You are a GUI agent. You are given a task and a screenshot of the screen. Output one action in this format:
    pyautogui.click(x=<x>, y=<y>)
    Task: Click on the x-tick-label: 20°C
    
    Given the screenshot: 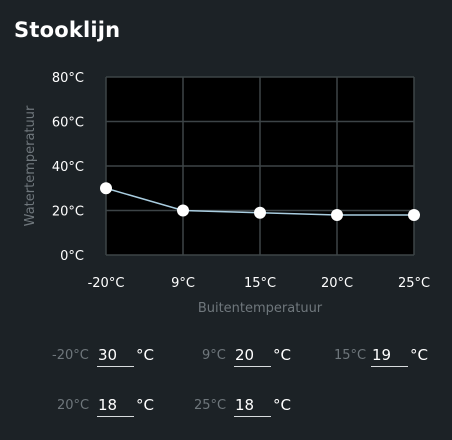 What is the action you would take?
    pyautogui.click(x=337, y=283)
    